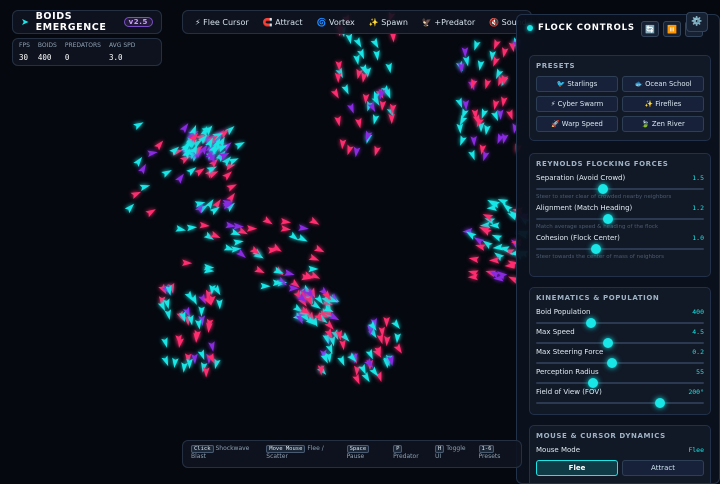  What do you see at coordinates (663, 104) in the screenshot?
I see `preset-button: ✨ Fireflies` at bounding box center [663, 104].